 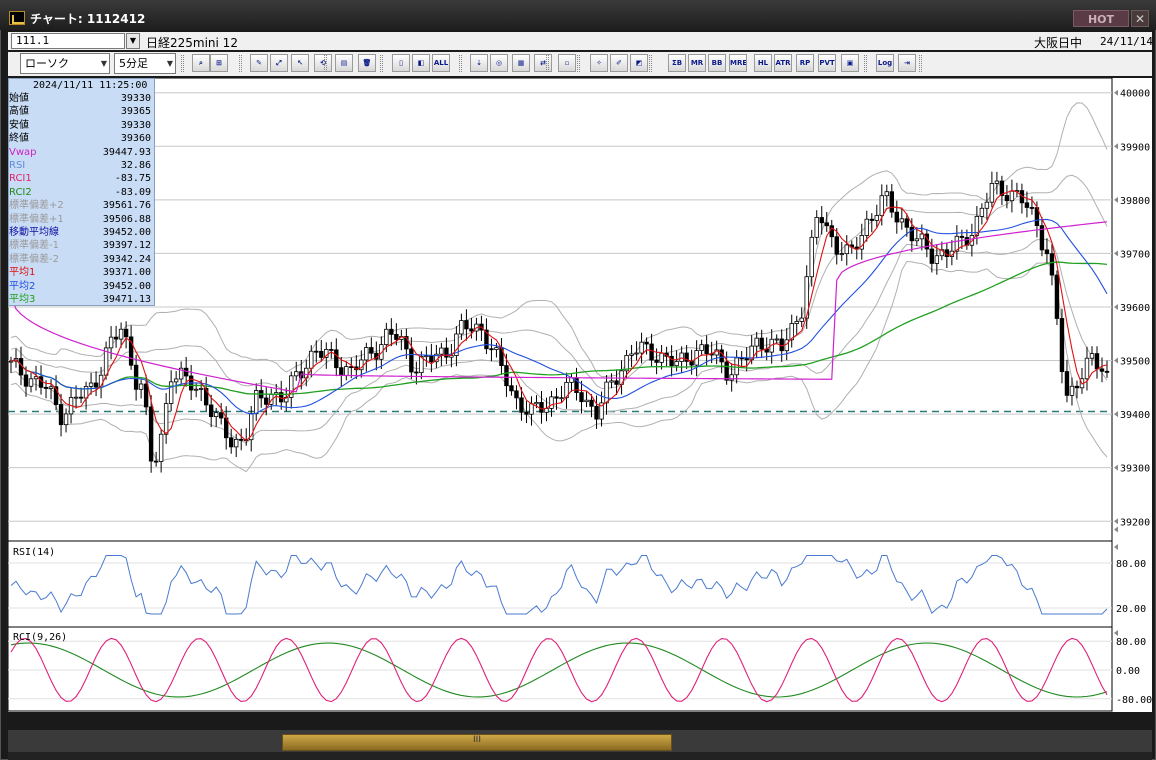 I want to click on exit-icon: ⇥, so click(x=907, y=63).